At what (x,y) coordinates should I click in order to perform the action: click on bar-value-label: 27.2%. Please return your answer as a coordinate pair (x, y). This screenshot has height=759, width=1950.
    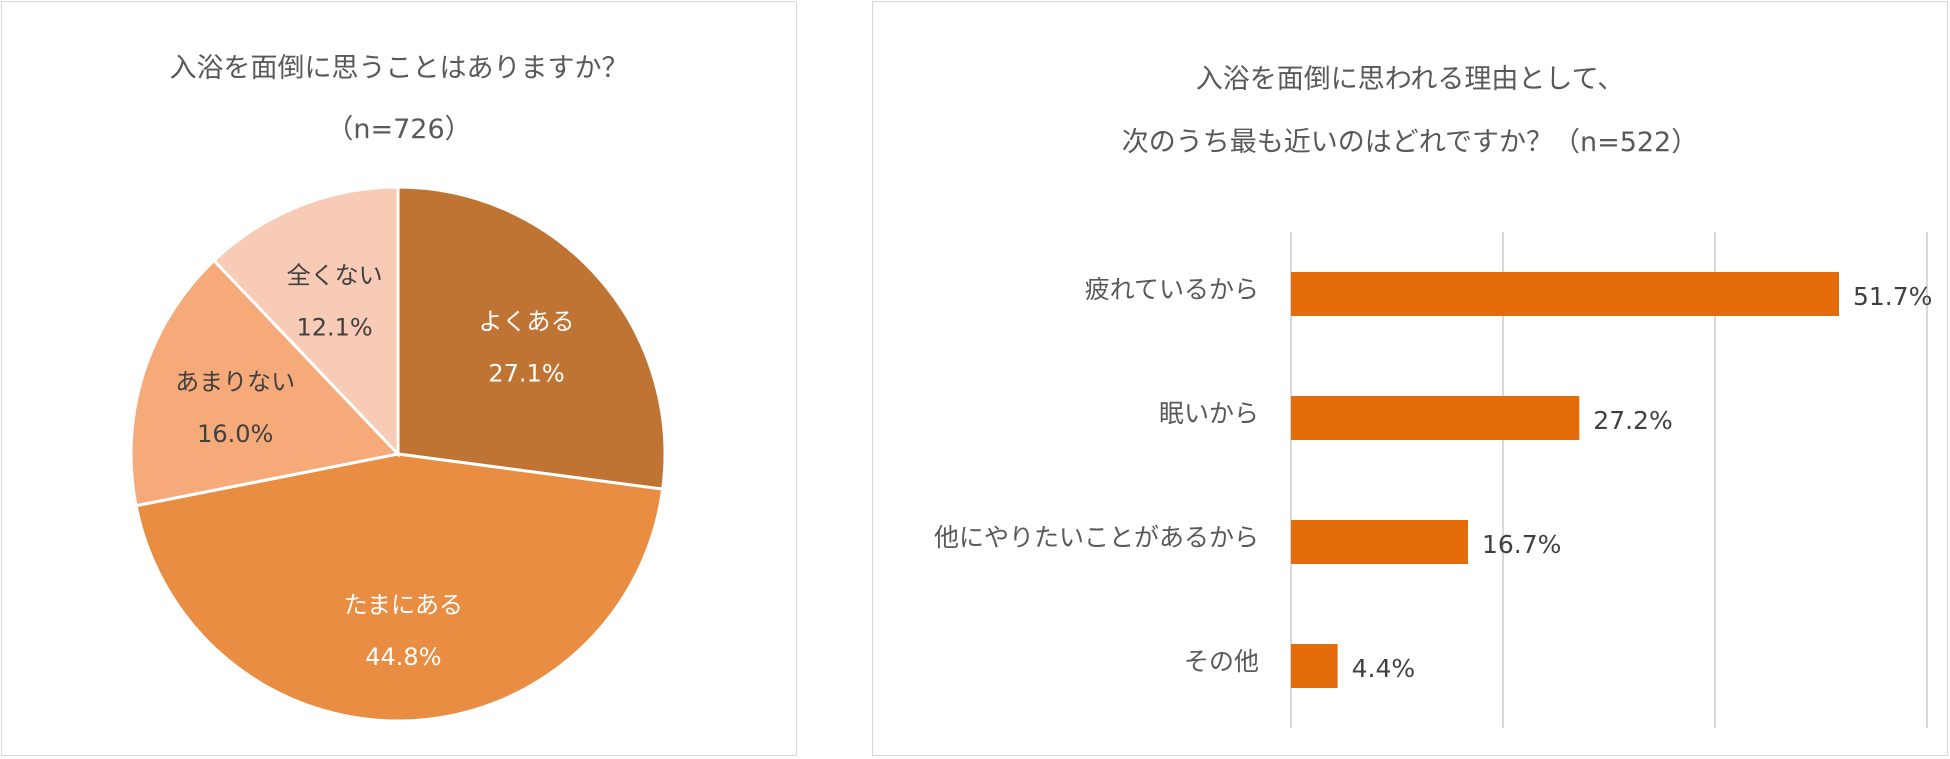
    Looking at the image, I should click on (1632, 420).